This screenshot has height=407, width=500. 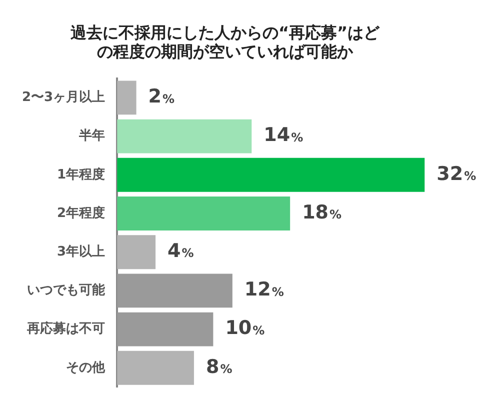 What do you see at coordinates (64, 98) in the screenshot?
I see `y-tick-label: 2〜3ヶ月以上` at bounding box center [64, 98].